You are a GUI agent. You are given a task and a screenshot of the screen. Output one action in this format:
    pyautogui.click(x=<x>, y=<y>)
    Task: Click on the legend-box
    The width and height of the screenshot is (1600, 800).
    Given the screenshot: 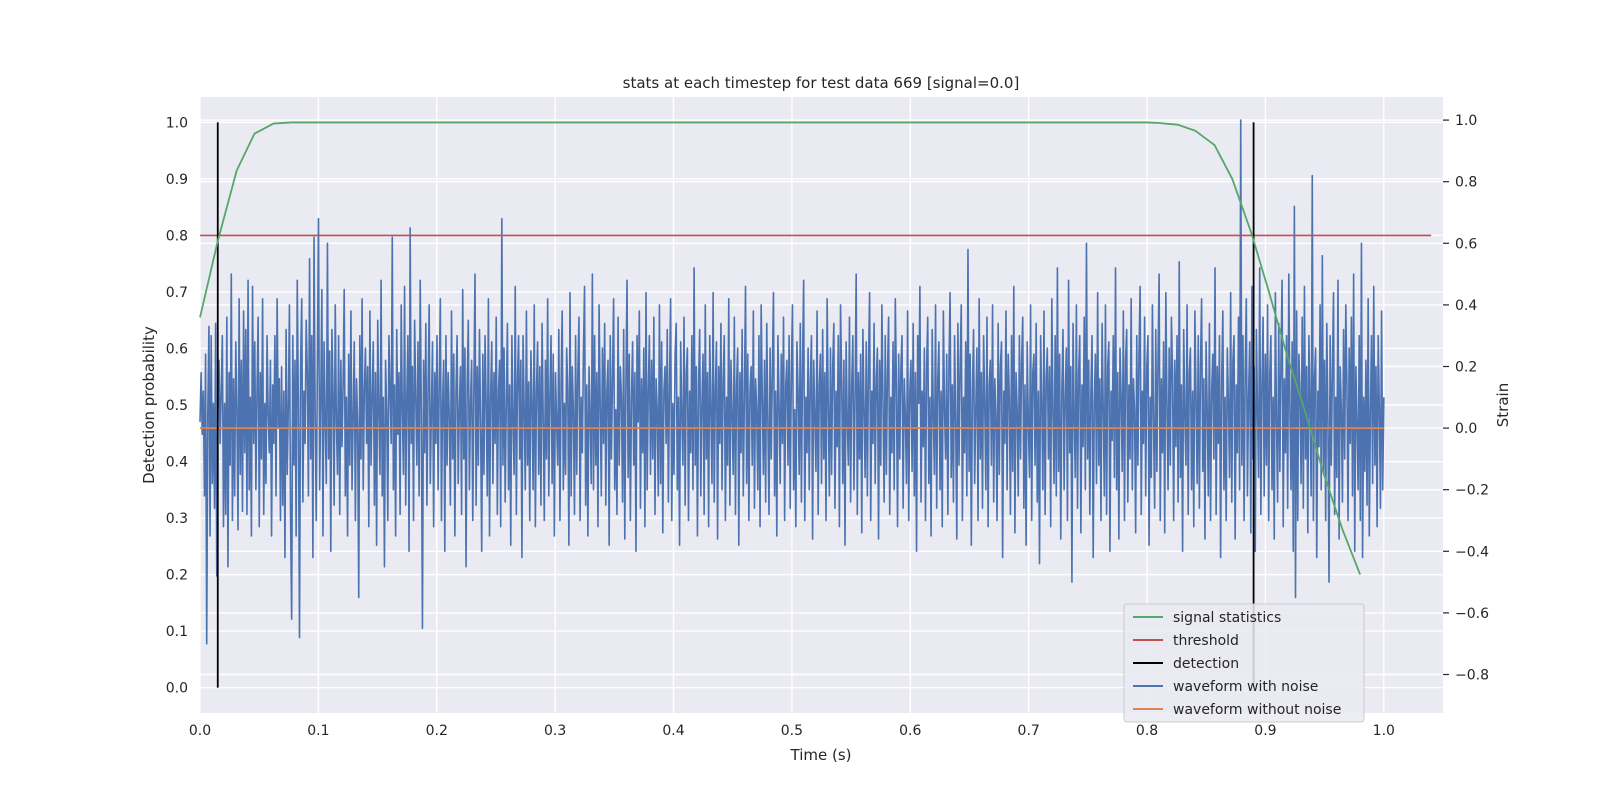 What is the action you would take?
    pyautogui.click(x=1244, y=663)
    